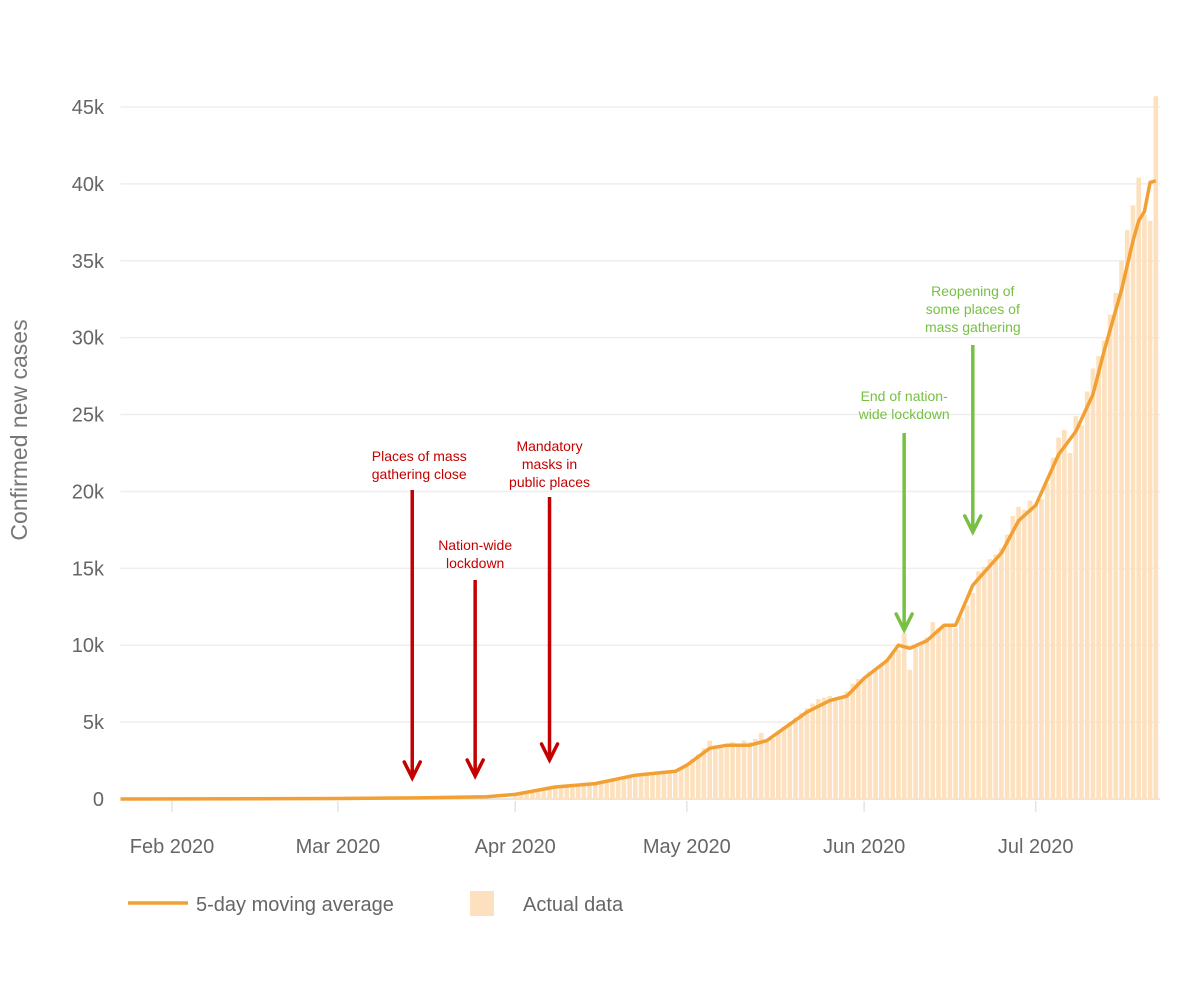  Describe the element at coordinates (973, 327) in the screenshot. I see `annotation-label: mass gathering` at that location.